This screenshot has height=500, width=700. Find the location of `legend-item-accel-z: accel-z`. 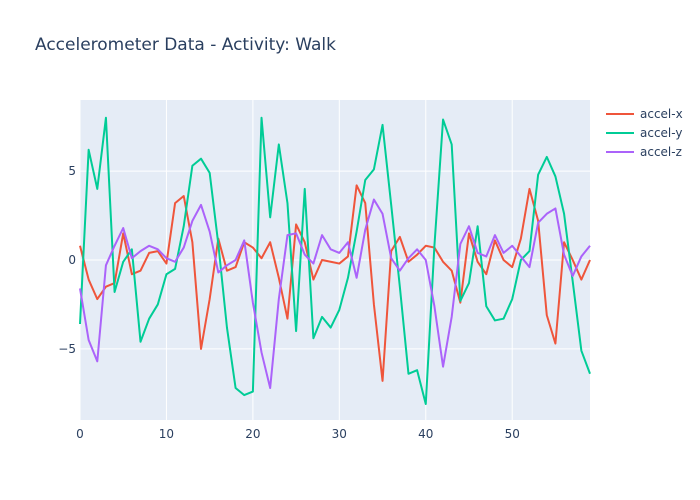

legend-item-accel-z: accel-z is located at coordinates (644, 152).